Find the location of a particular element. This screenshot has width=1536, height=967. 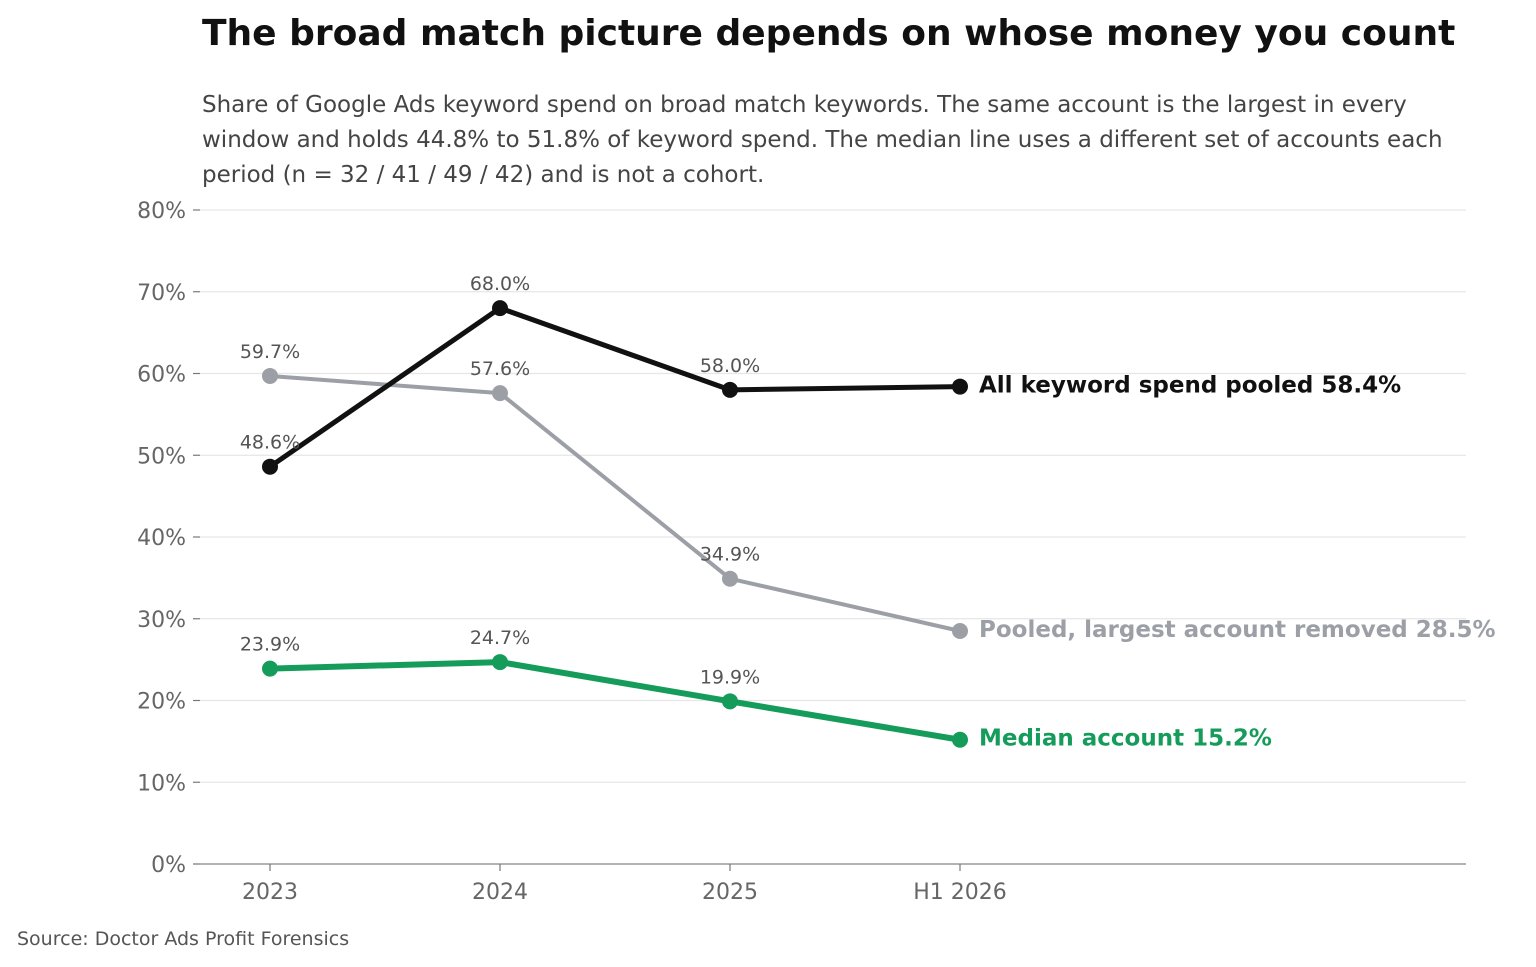

x-tick-label: H1 2026 is located at coordinates (960, 892).